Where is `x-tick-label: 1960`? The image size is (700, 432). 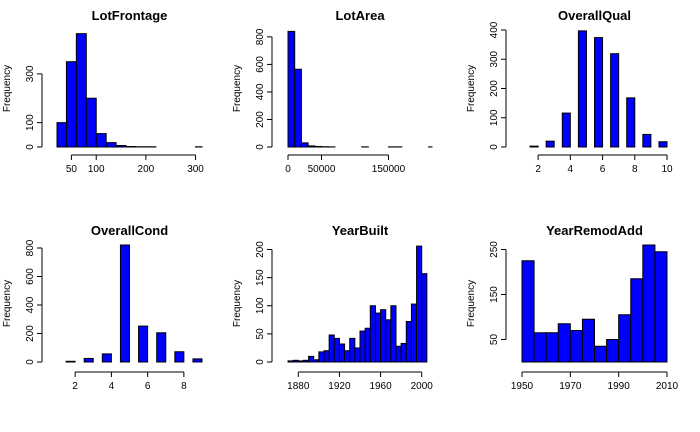 x-tick-label: 1960 is located at coordinates (380, 386).